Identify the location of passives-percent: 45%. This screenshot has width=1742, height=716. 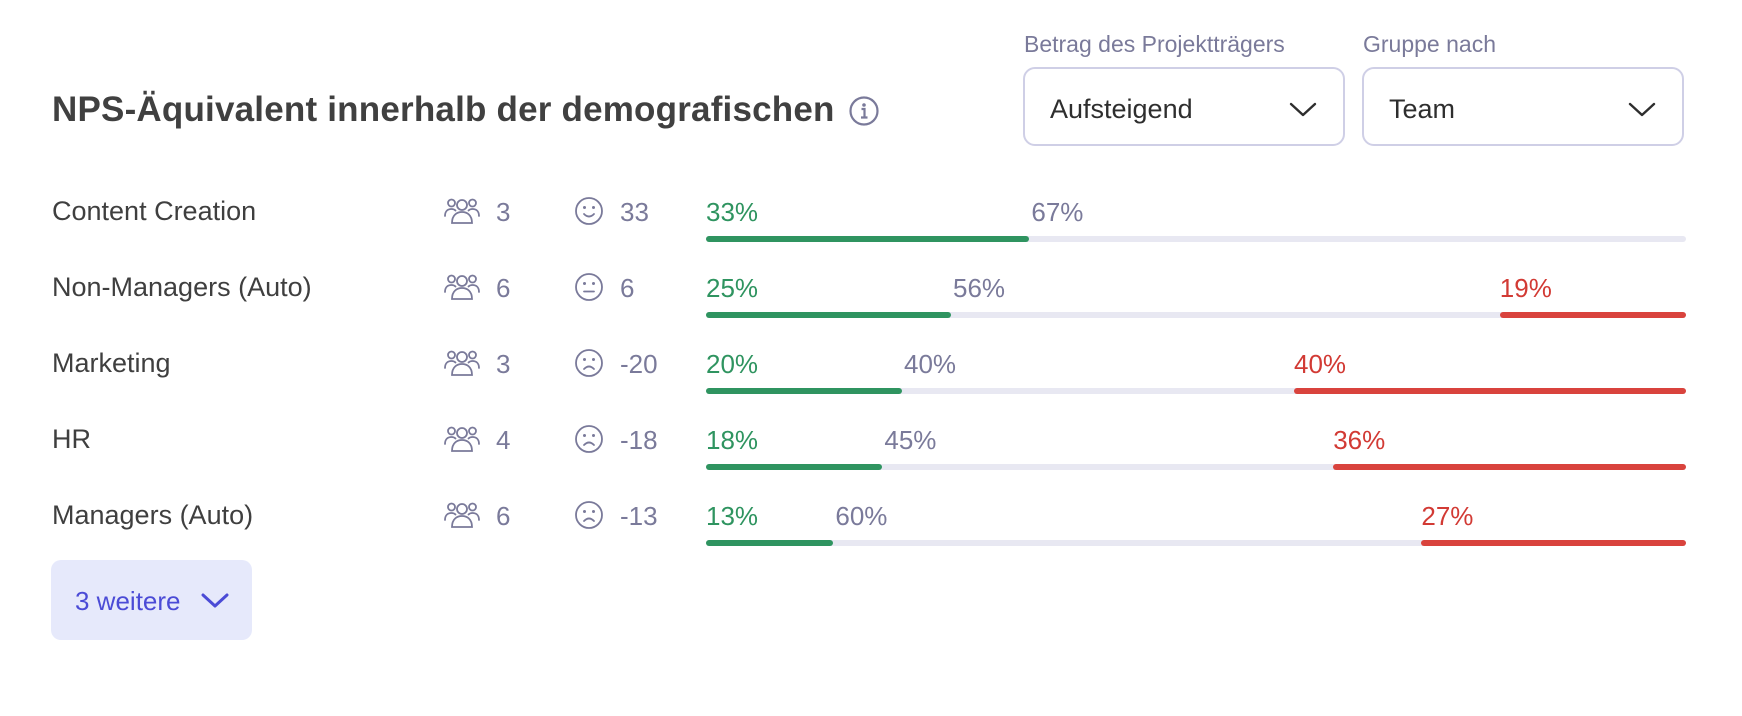
(910, 440).